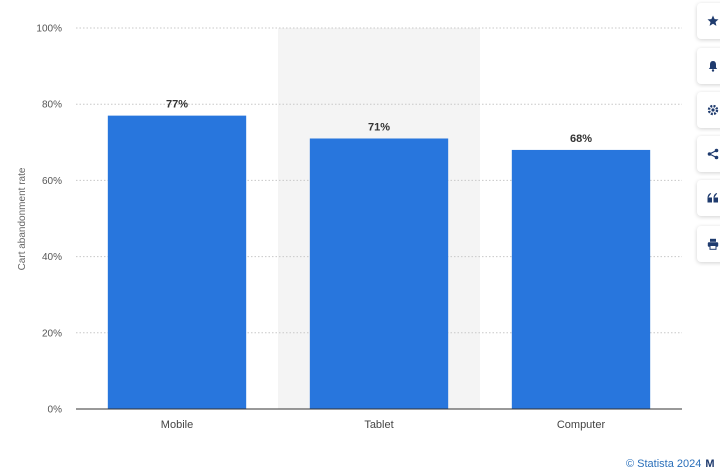 This screenshot has height=476, width=720. What do you see at coordinates (581, 279) in the screenshot?
I see `bar-computer` at bounding box center [581, 279].